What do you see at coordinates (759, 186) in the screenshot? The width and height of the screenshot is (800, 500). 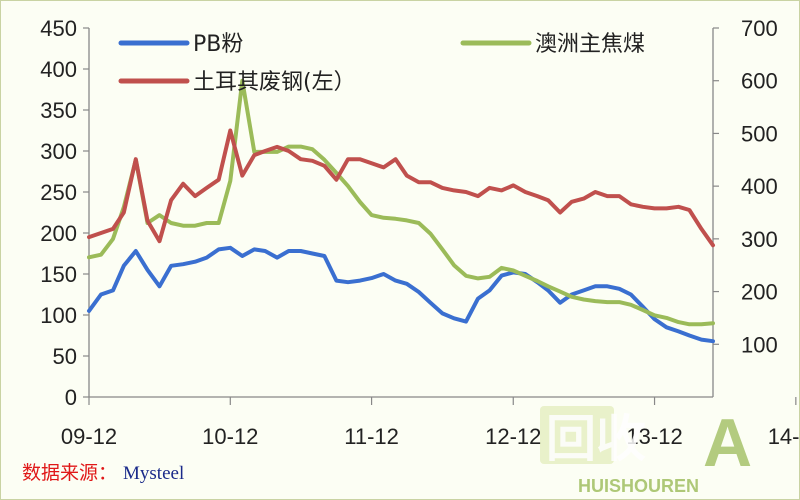 I see `right-axis-tick-label: 400` at bounding box center [759, 186].